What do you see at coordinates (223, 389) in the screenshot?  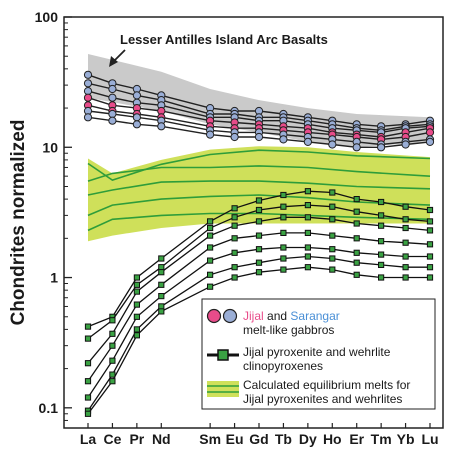 I see `legend-melt-swatch` at bounding box center [223, 389].